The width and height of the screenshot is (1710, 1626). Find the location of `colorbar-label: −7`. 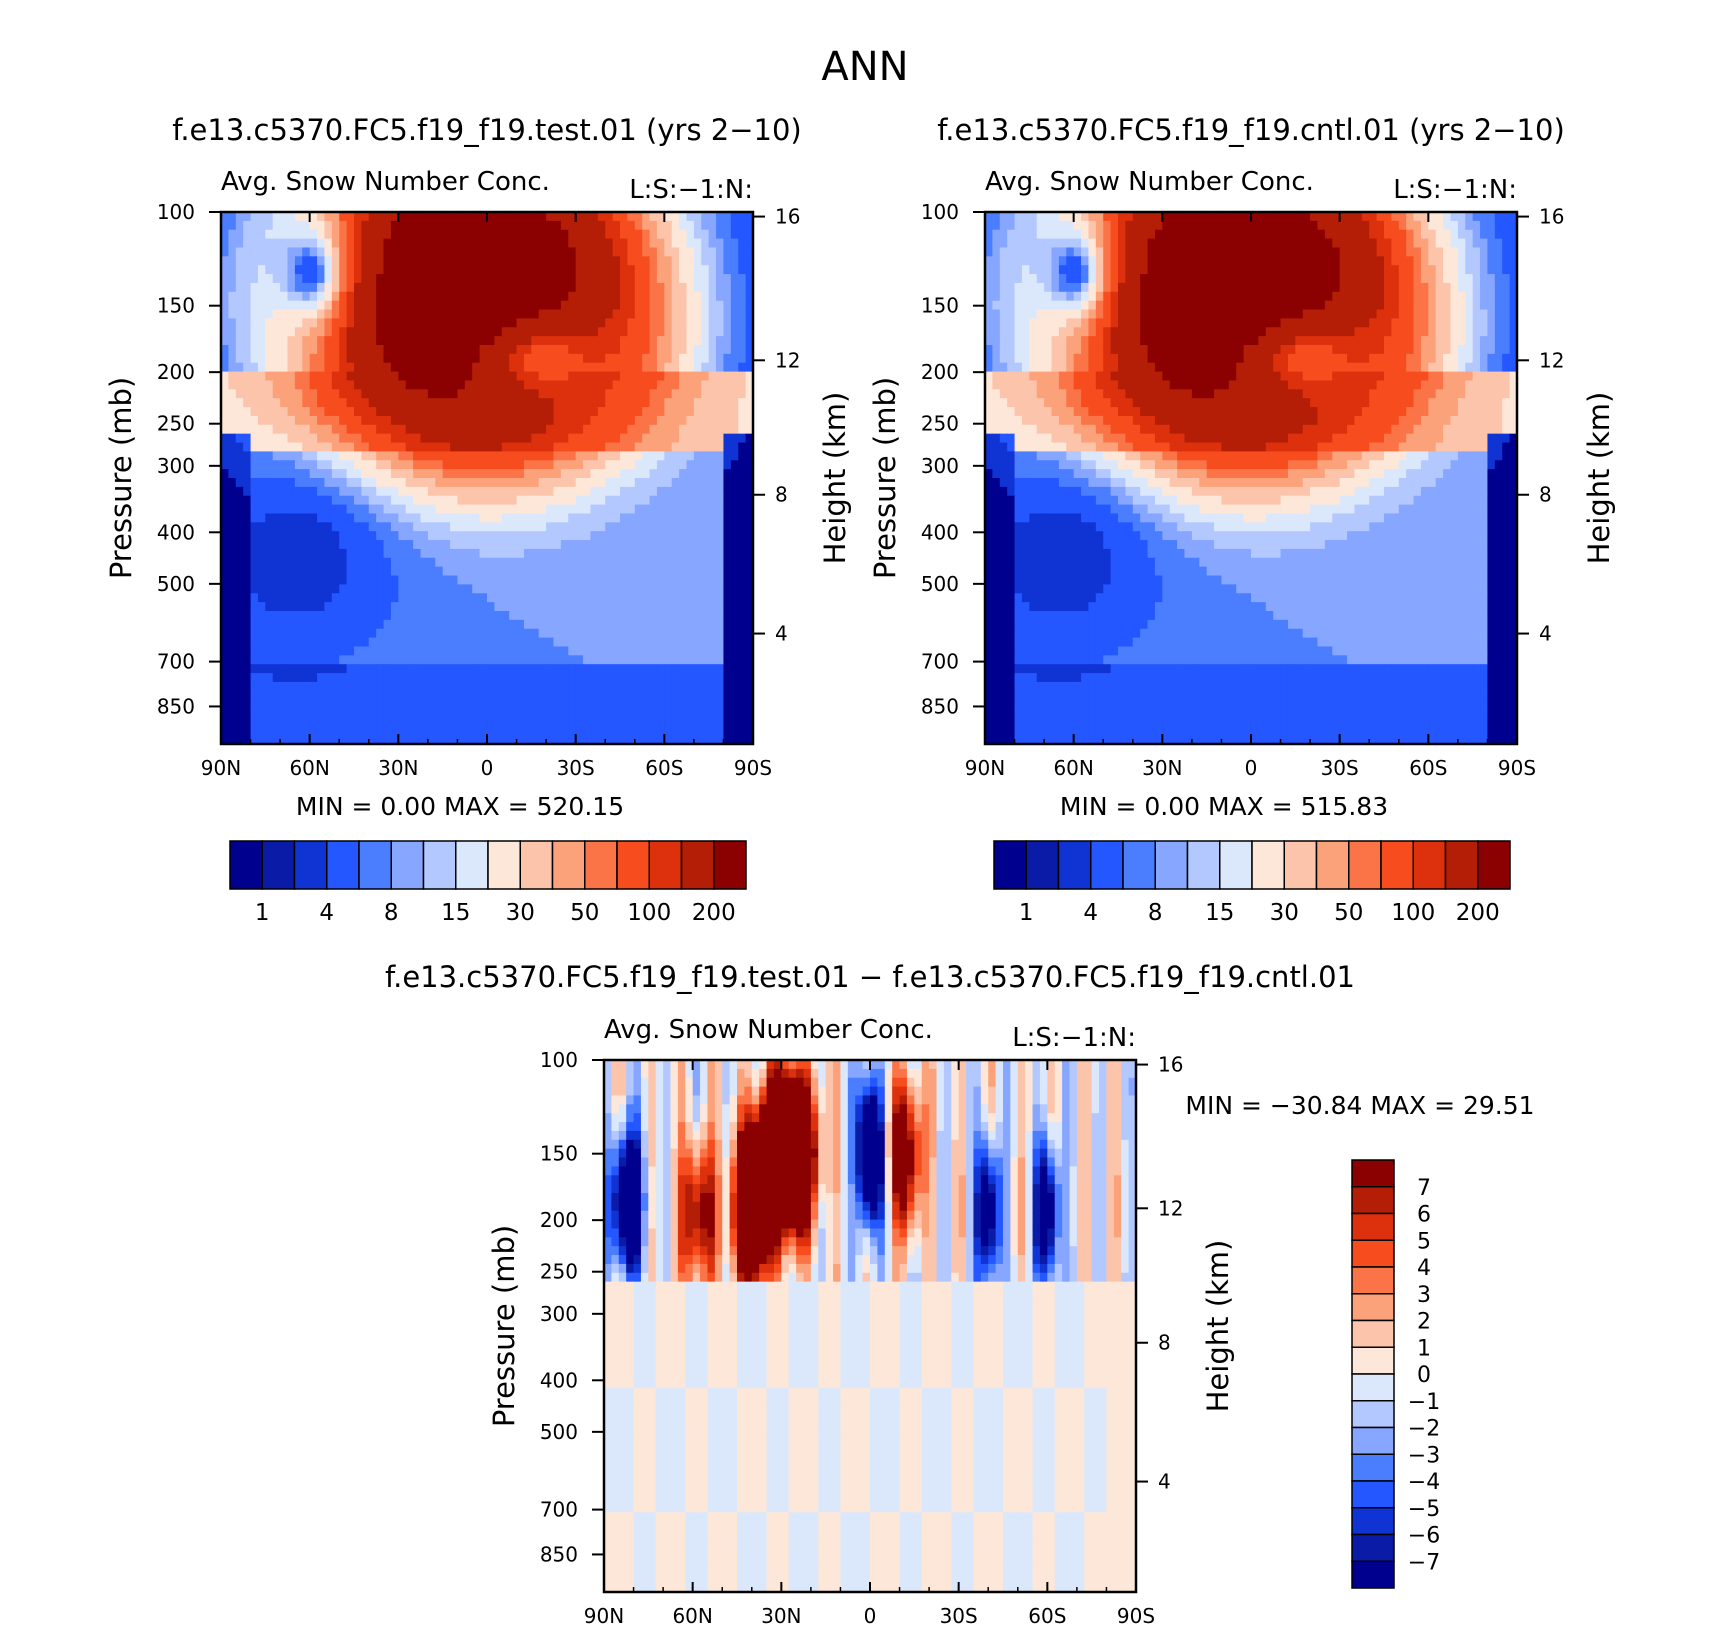

colorbar-label: −7 is located at coordinates (1424, 1562).